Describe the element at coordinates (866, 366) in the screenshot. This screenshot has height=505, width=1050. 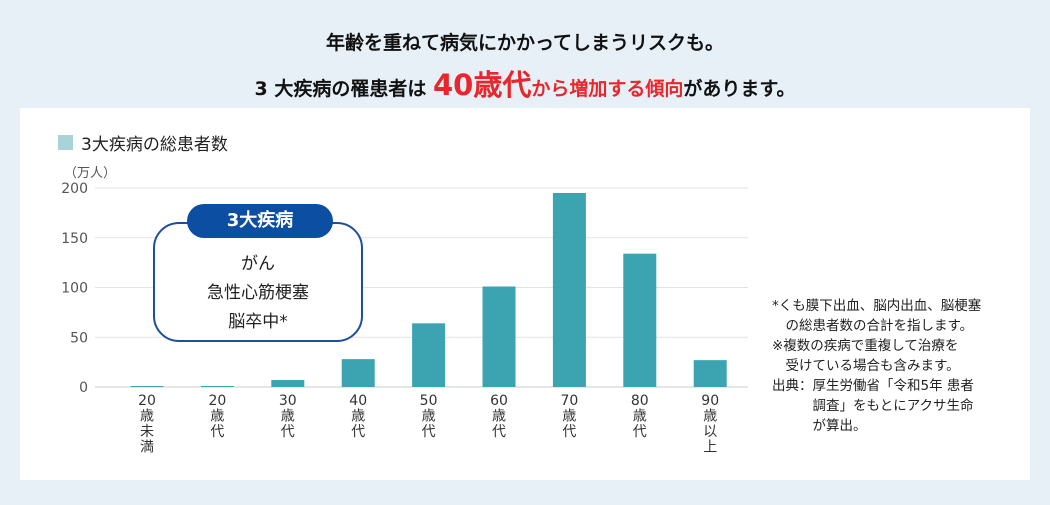
I see `note-line: 受けている場合も含みます。` at that location.